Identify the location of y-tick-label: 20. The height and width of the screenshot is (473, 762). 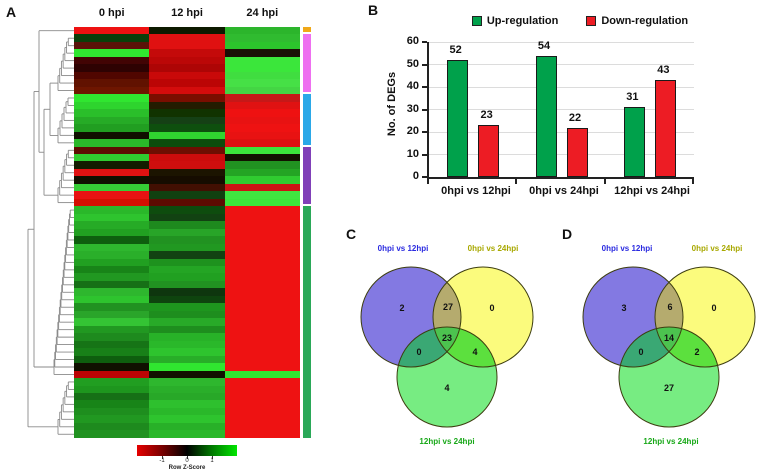
(412, 131).